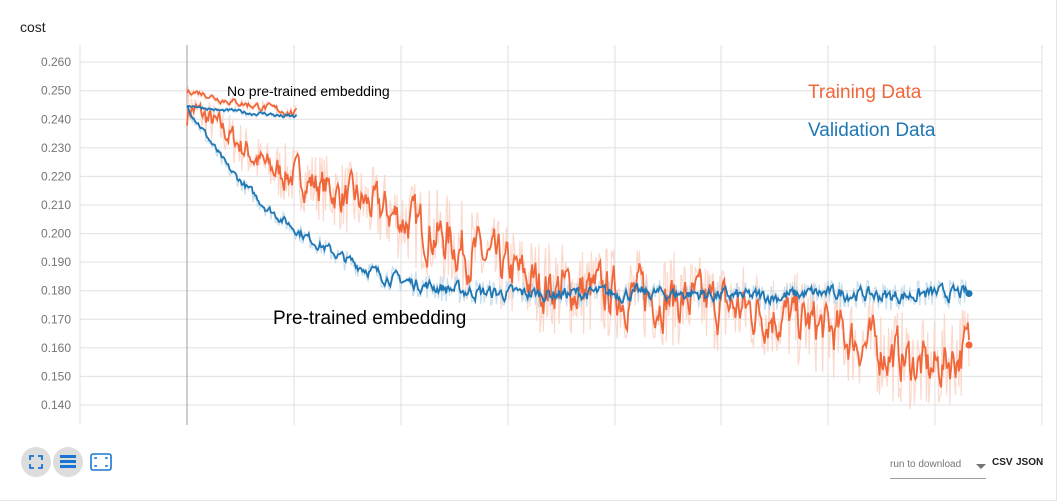  What do you see at coordinates (865, 92) in the screenshot?
I see `legend-training: Training Data` at bounding box center [865, 92].